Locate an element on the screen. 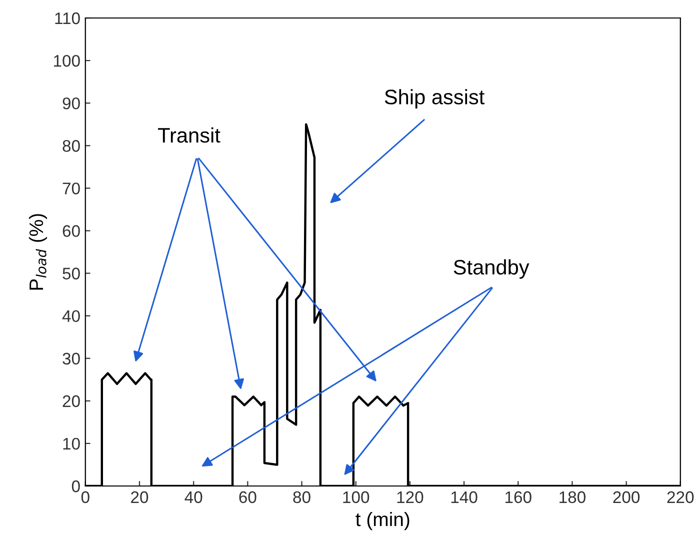 This screenshot has width=699, height=545. y-tick-label: 30 is located at coordinates (71, 358).